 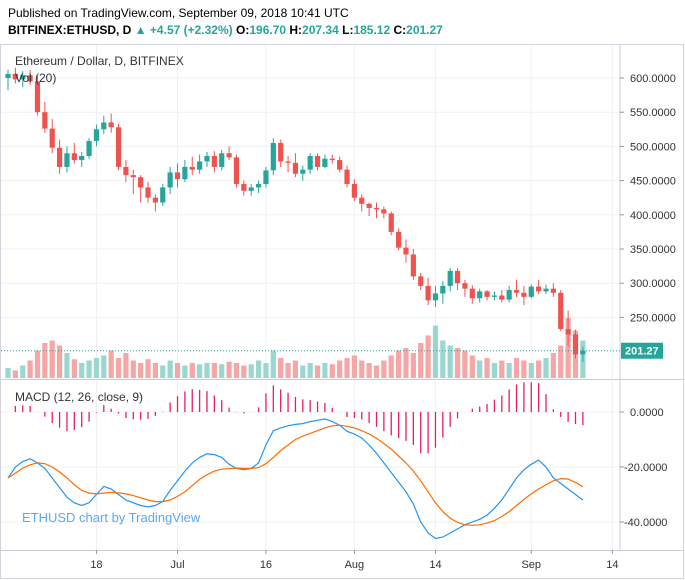 What do you see at coordinates (35, 78) in the screenshot?
I see `volume-label: Vol (20)` at bounding box center [35, 78].